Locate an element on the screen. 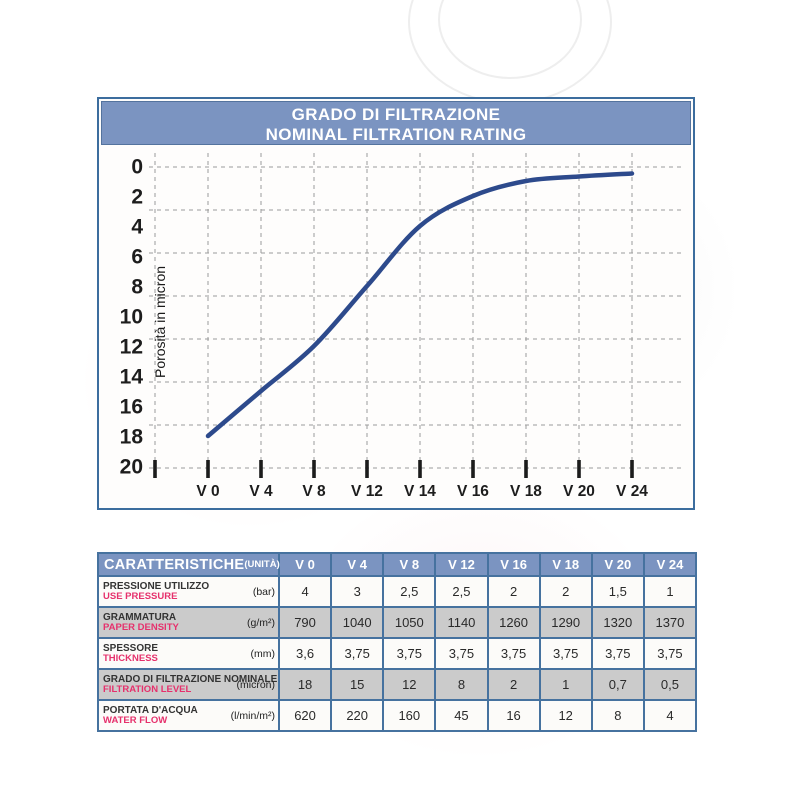 The height and width of the screenshot is (800, 800). unit-column-label: (UNITÀ) is located at coordinates (262, 564).